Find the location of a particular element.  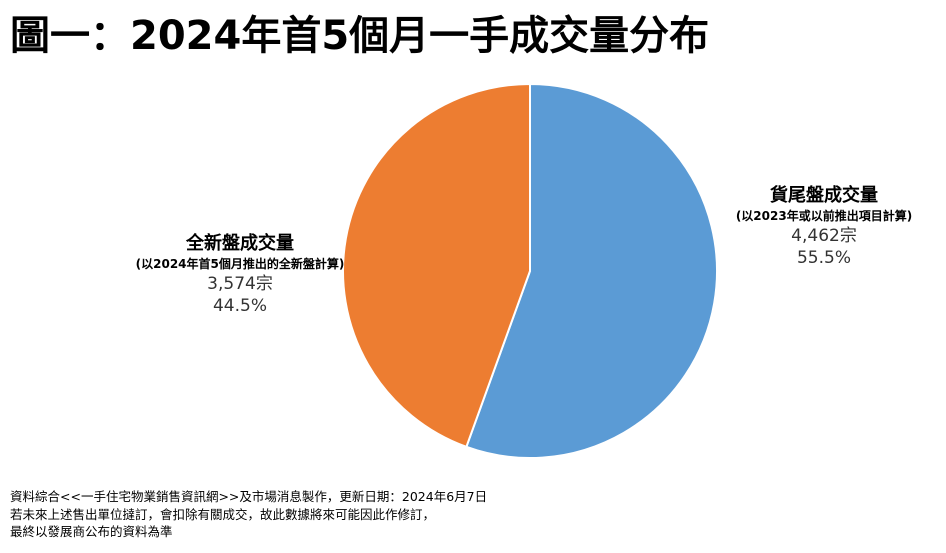

footer-line-revision: 若未來上述售出單位撻訂，會扣除有關成交，故此數據將來可能因此作修訂， is located at coordinates (223, 514).